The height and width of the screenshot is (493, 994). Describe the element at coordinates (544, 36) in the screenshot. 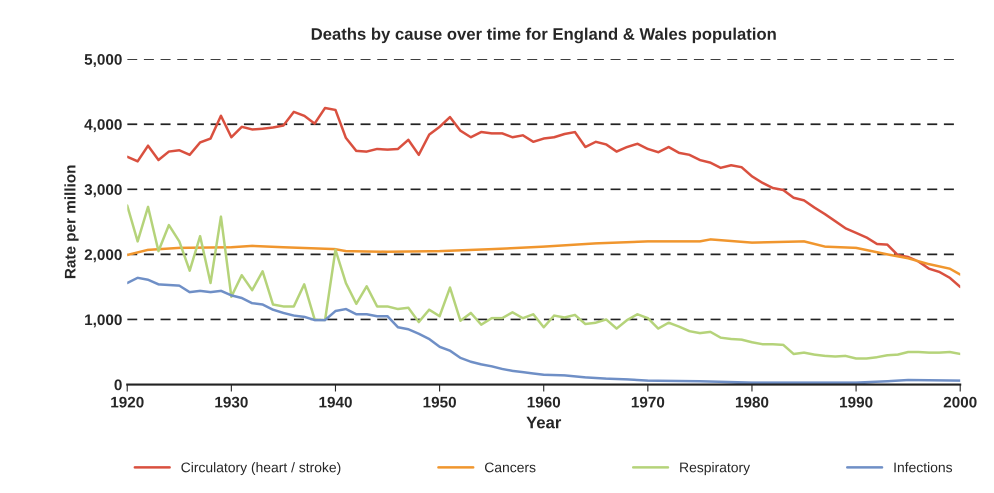

I see `chart-title: Deaths by cause over time for England & Wales population` at that location.